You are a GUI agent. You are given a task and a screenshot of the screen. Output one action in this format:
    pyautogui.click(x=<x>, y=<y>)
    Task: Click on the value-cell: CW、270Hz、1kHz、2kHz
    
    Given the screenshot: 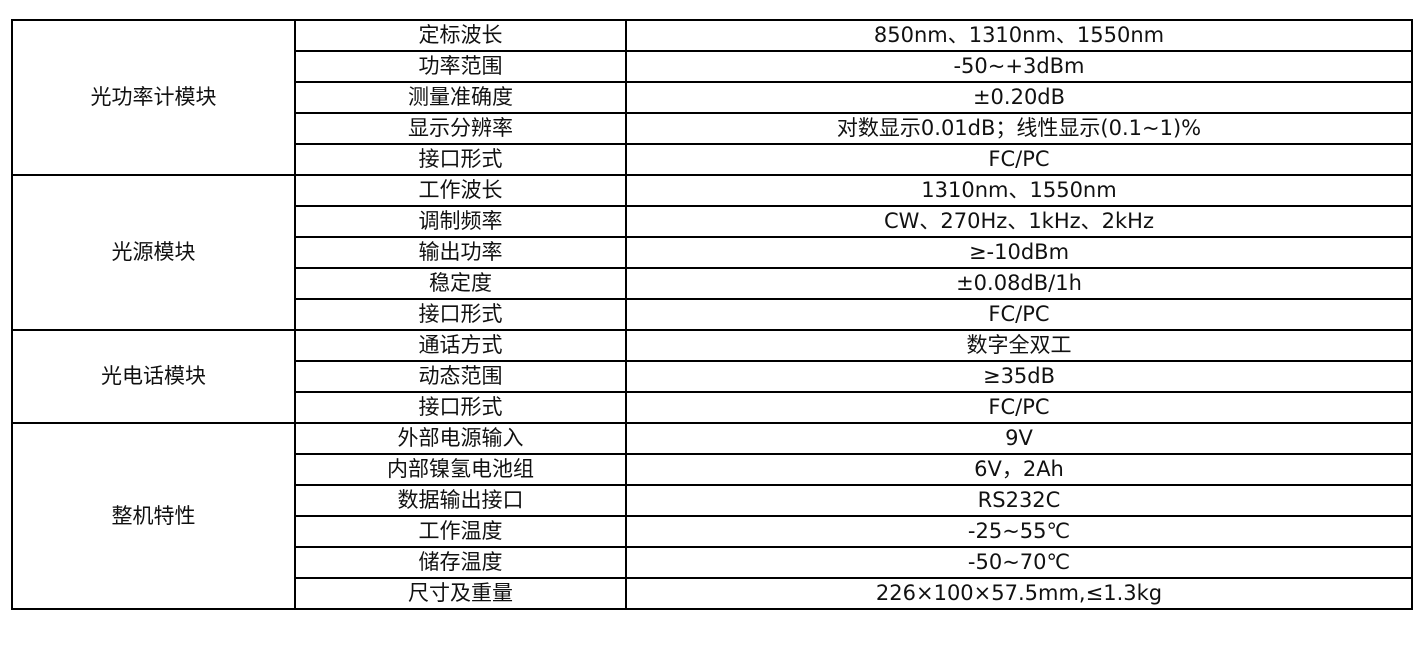 What is the action you would take?
    pyautogui.click(x=1019, y=221)
    